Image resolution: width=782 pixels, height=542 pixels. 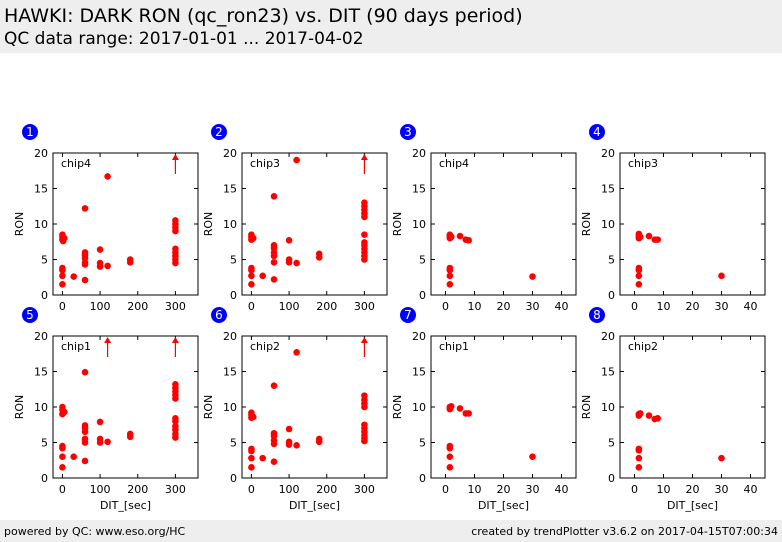 What do you see at coordinates (265, 346) in the screenshot?
I see `chip-label: chip2` at bounding box center [265, 346].